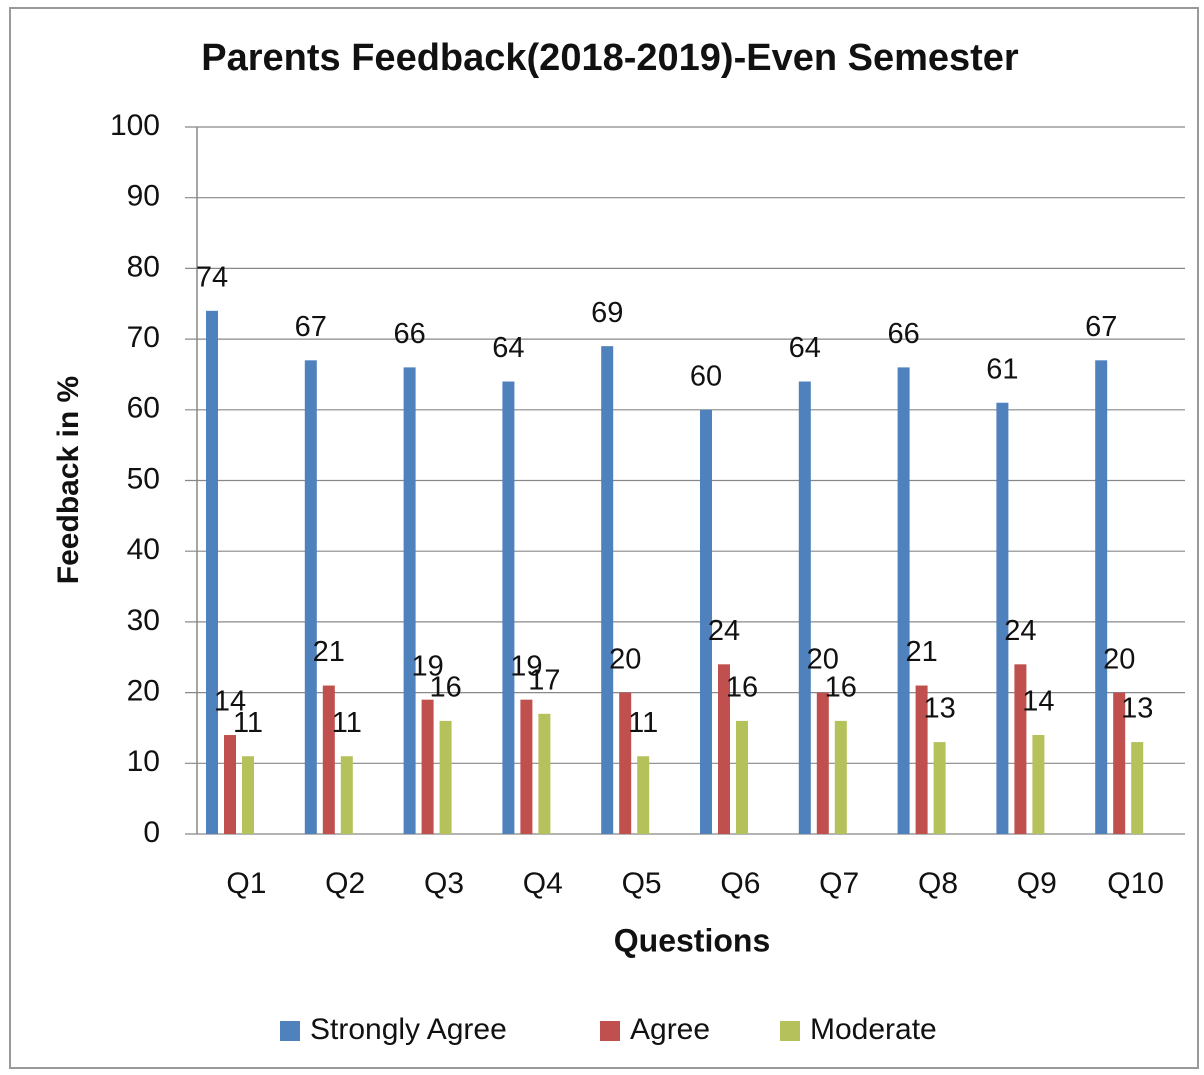 The width and height of the screenshot is (1204, 1075). I want to click on y-tick-label: 60, so click(143, 408).